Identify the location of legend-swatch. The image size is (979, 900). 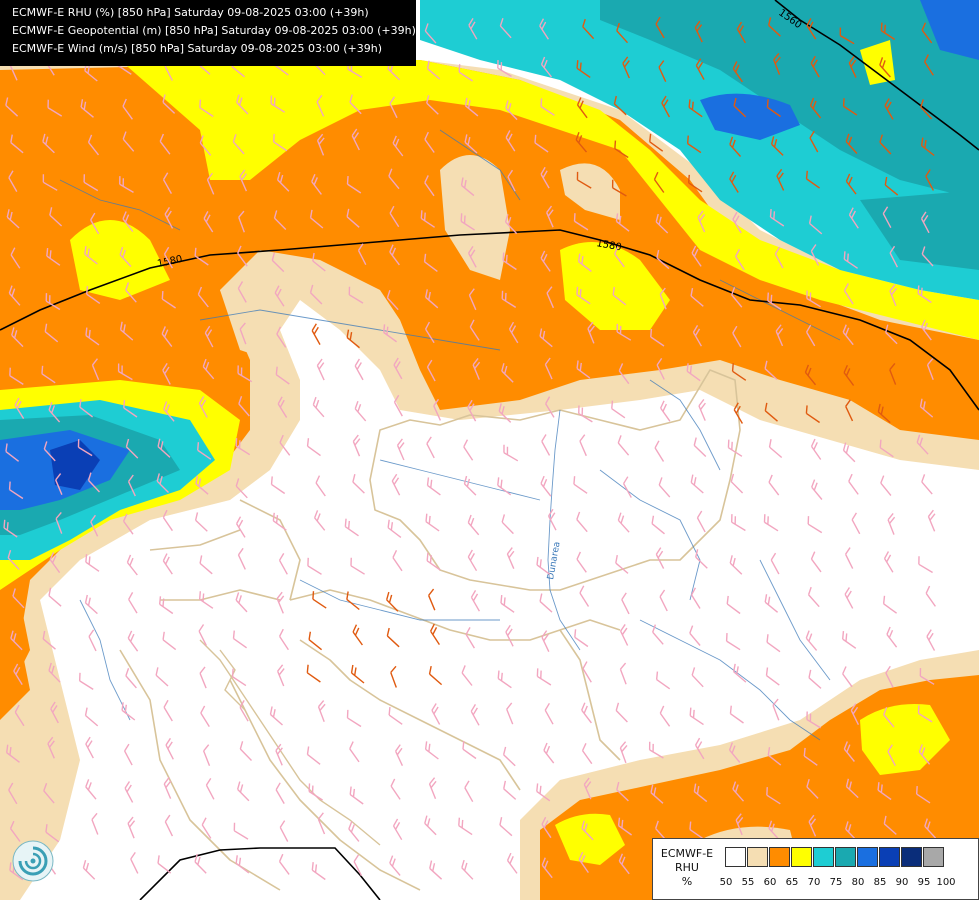
(757, 857).